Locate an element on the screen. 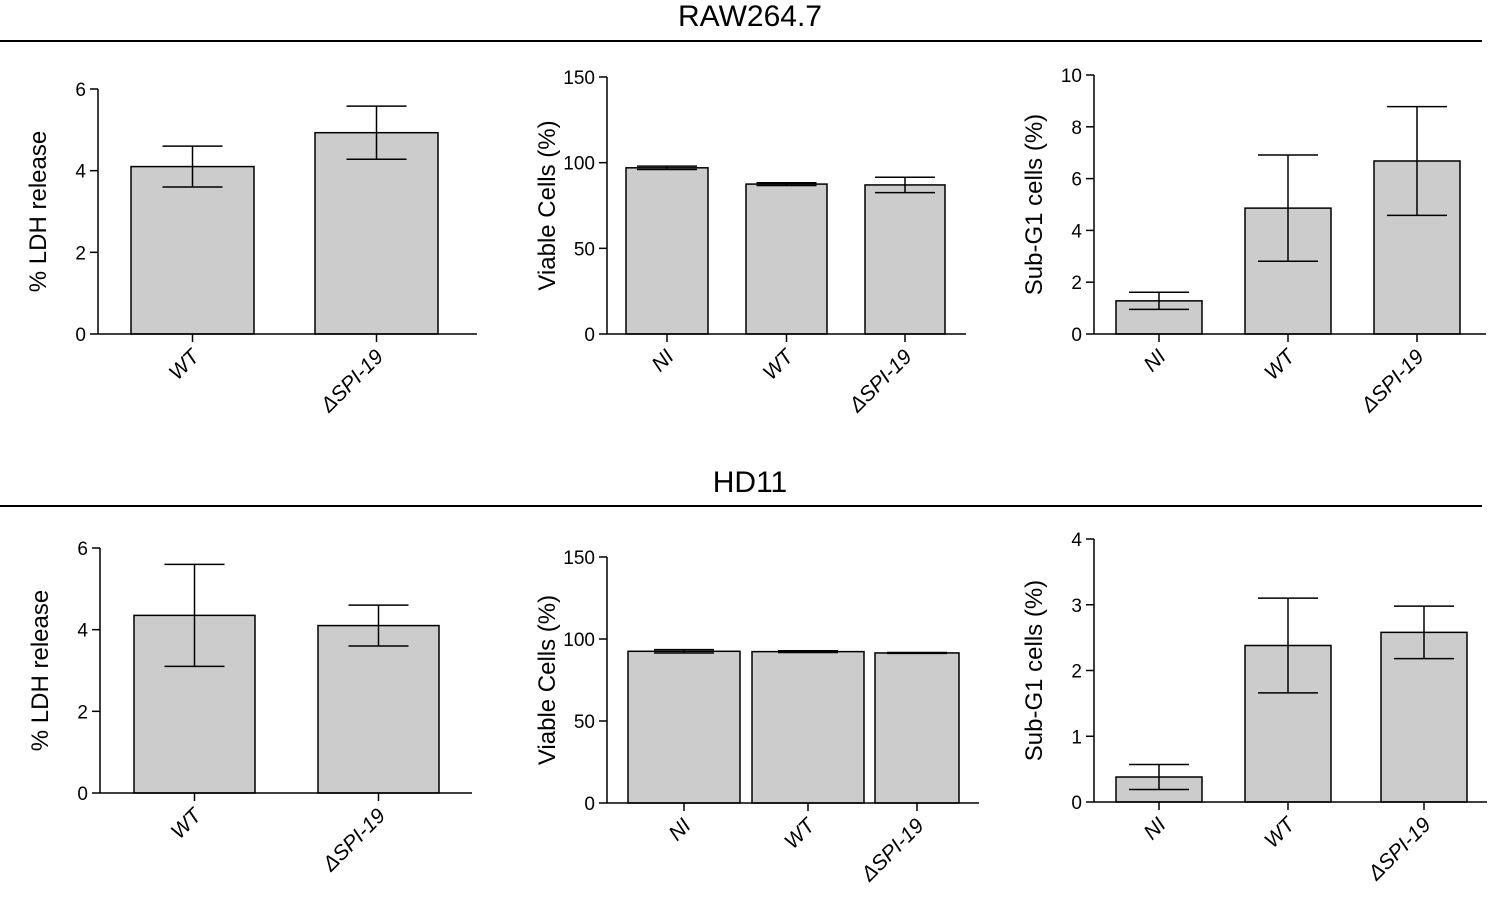 This screenshot has width=1500, height=904. section-title-raw264: RAW264.7 is located at coordinates (750, 16).